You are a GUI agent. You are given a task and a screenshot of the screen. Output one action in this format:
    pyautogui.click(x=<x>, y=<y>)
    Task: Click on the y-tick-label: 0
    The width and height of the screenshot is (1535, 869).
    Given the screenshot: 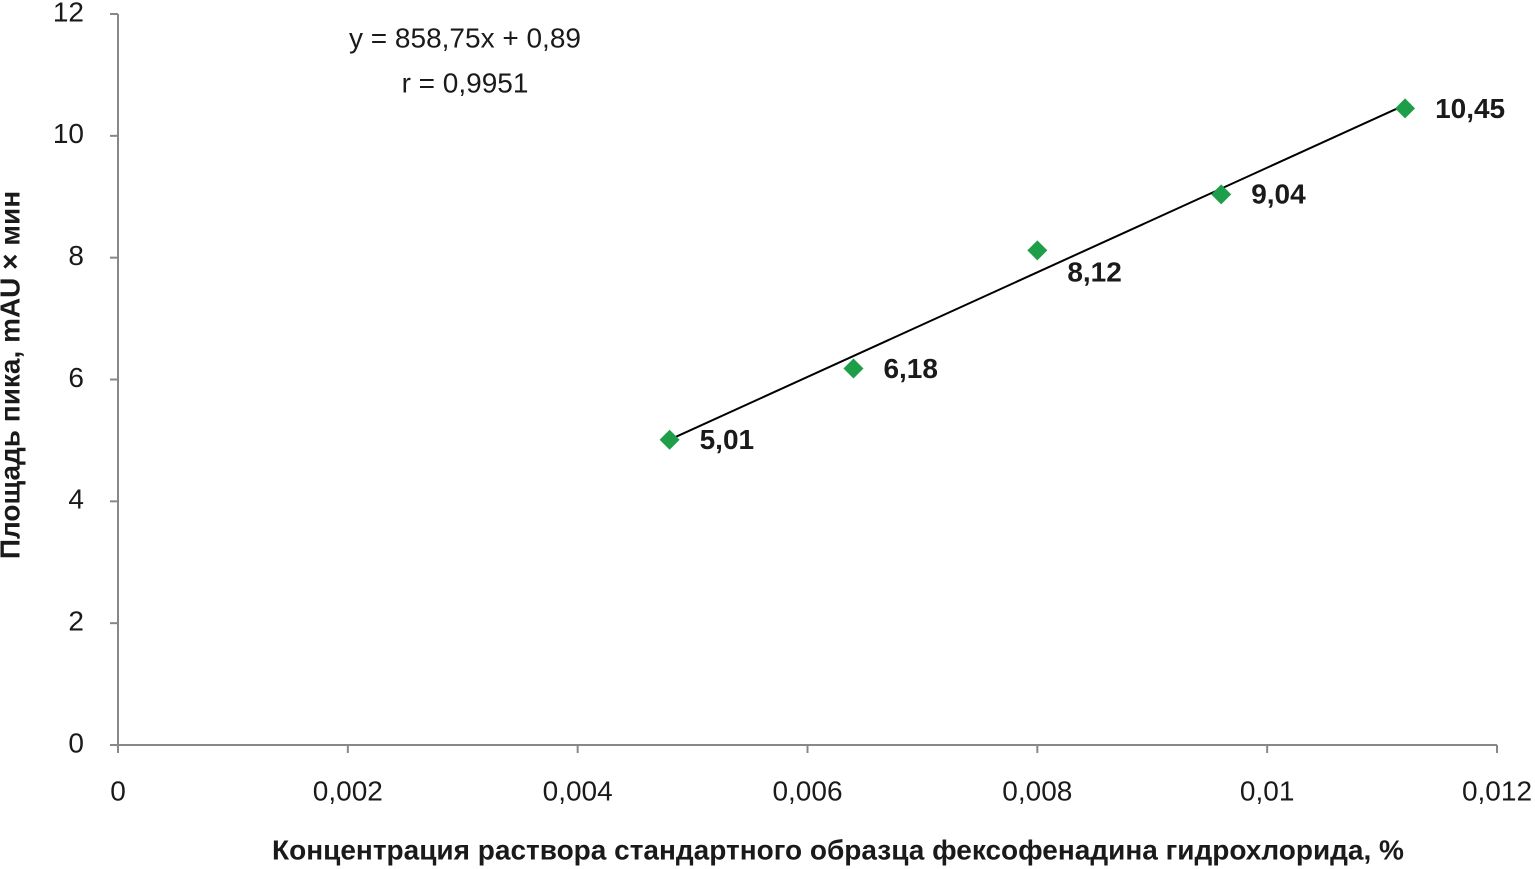 What is the action you would take?
    pyautogui.click(x=76, y=742)
    